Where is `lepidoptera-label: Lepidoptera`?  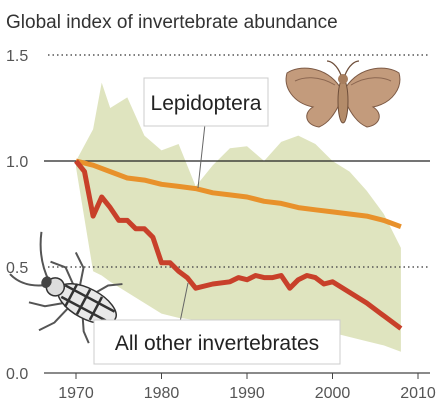 lepidoptera-label: Lepidoptera is located at coordinates (206, 103).